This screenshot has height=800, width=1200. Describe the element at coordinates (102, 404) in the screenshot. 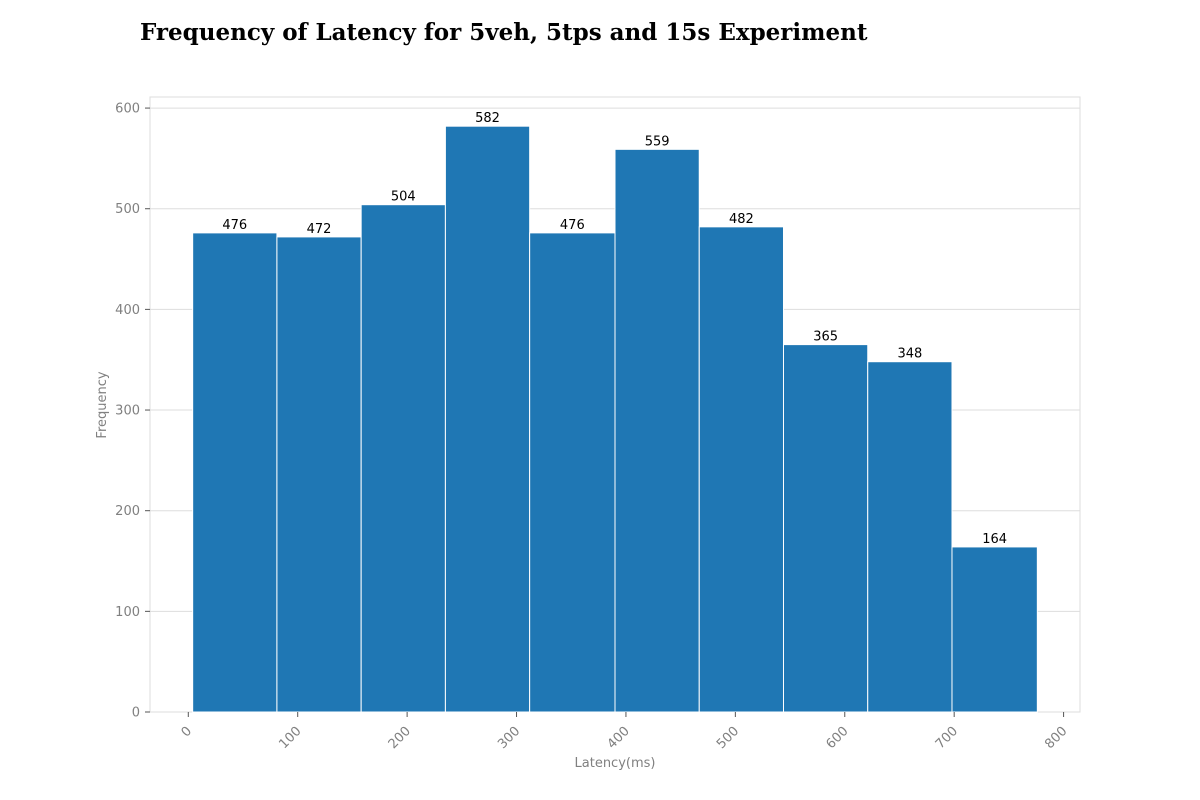

I see `y-axis-label: Frequency` at that location.